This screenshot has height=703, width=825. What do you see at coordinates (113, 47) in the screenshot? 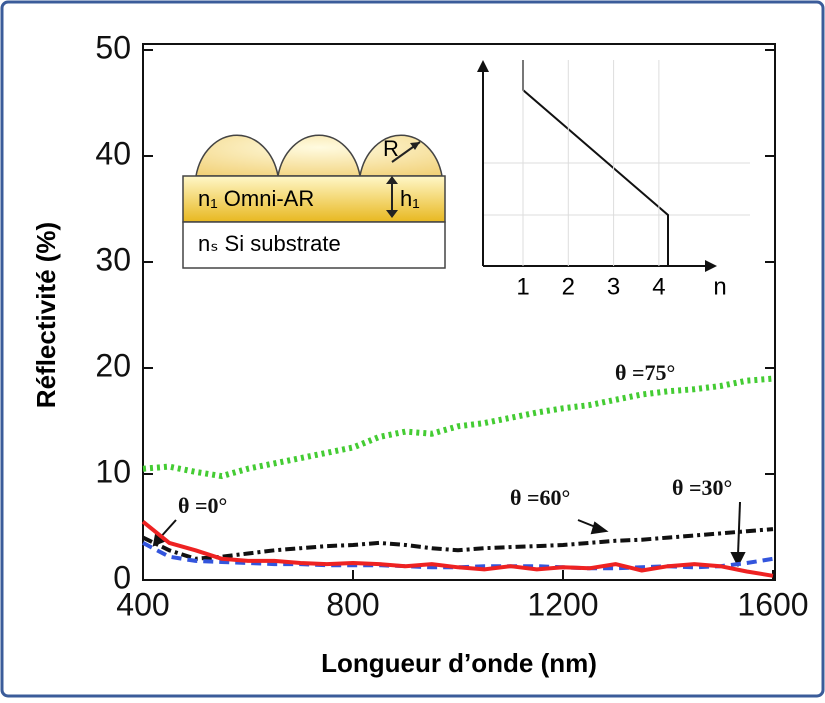
I see `y-tick-label: 50` at bounding box center [113, 47].